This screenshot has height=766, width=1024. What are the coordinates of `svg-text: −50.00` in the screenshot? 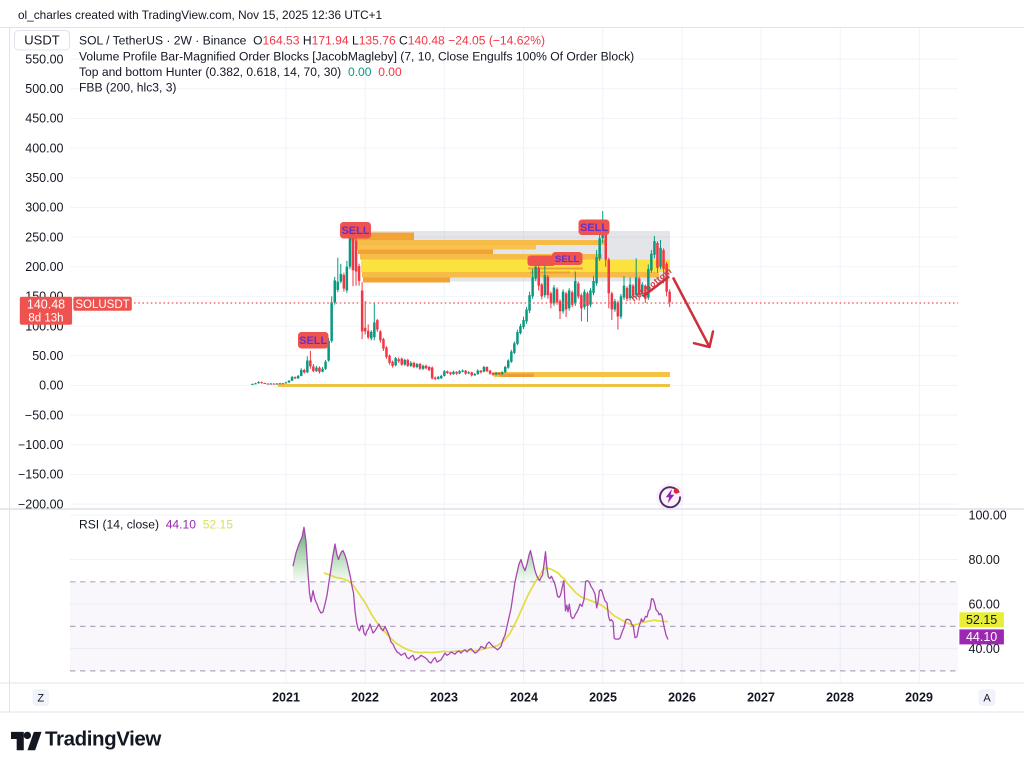 It's located at (44, 415).